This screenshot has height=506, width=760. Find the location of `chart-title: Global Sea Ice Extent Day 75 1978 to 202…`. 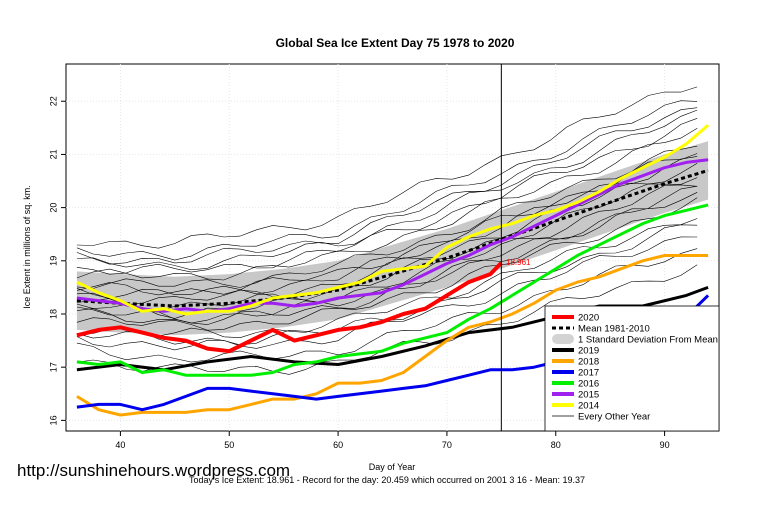

chart-title: Global Sea Ice Extent Day 75 1978 to 202… is located at coordinates (395, 43).